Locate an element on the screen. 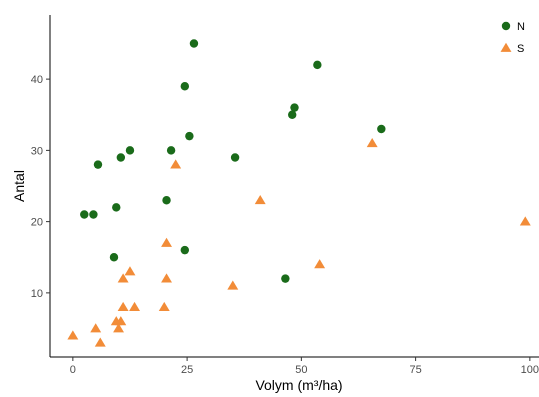 Image resolution: width=539 pixels, height=397 pixels. x-tick-label: 75 is located at coordinates (415, 370).